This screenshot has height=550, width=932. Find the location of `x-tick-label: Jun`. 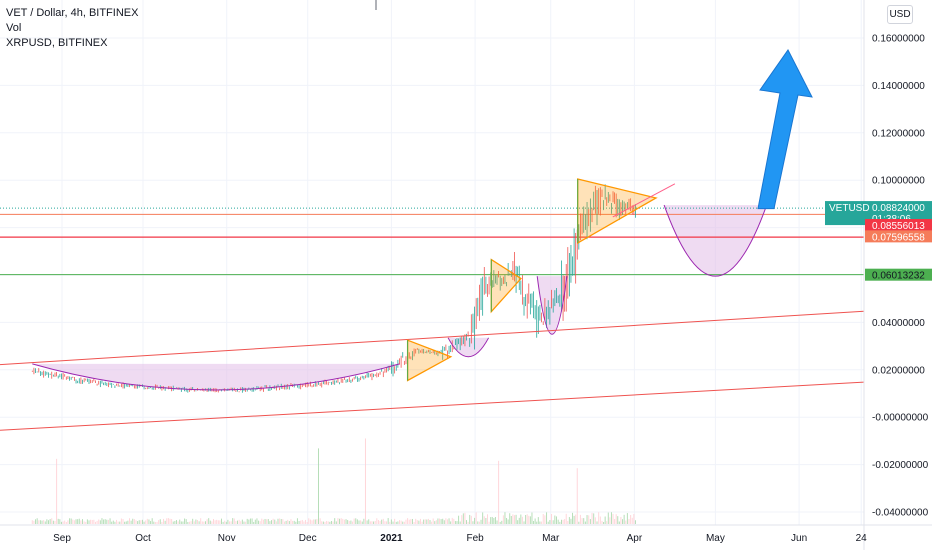

x-tick-label: Jun is located at coordinates (799, 538).